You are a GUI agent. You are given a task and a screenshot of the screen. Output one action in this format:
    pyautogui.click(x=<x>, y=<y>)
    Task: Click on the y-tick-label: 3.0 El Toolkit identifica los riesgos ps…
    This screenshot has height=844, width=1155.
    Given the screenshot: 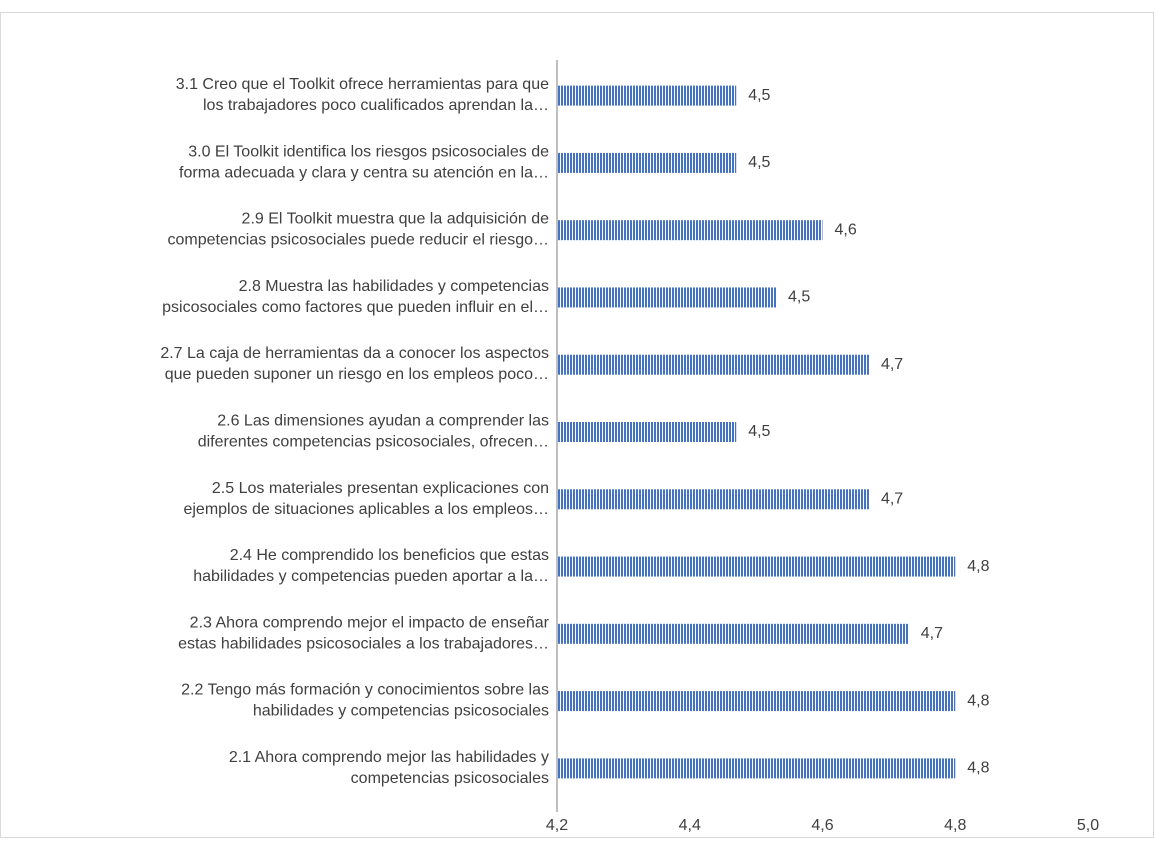 What is the action you would take?
    pyautogui.click(x=364, y=163)
    